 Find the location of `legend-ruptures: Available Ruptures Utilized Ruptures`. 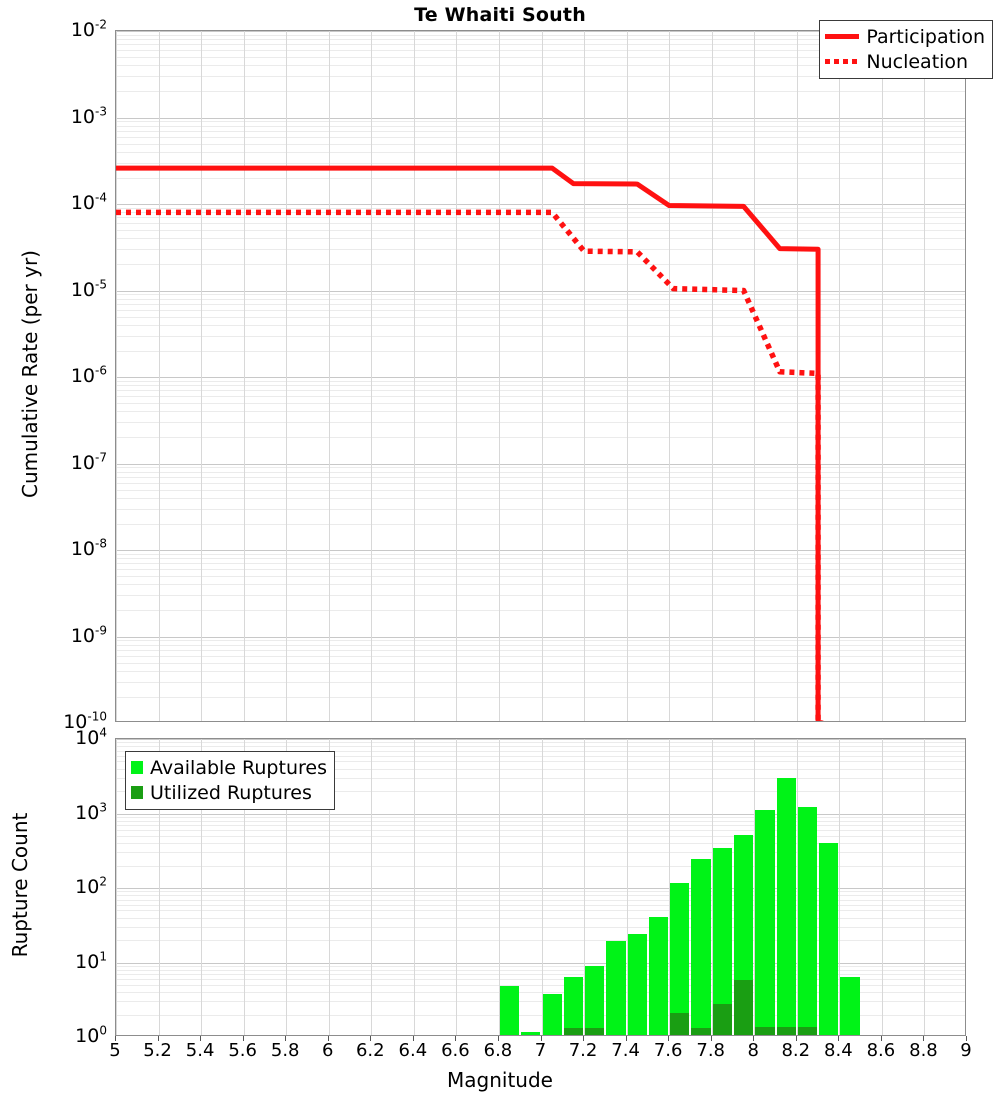

legend-ruptures: Available Ruptures Utilized Ruptures is located at coordinates (230, 780).